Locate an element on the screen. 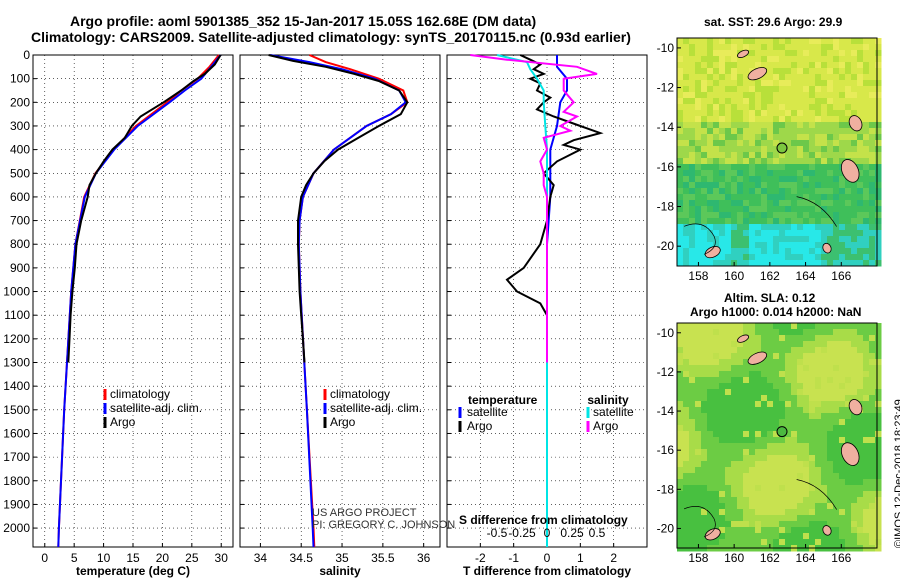  temp-xtick-label: 10 is located at coordinates (104, 558).